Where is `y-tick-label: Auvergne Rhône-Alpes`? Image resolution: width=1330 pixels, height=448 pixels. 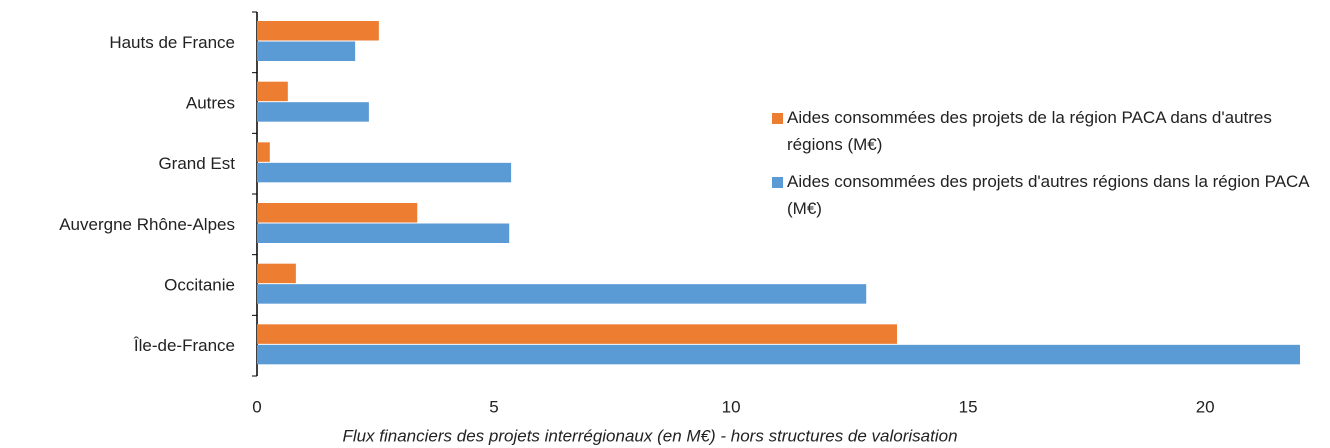
y-tick-label: Auvergne Rhône-Alpes is located at coordinates (147, 224).